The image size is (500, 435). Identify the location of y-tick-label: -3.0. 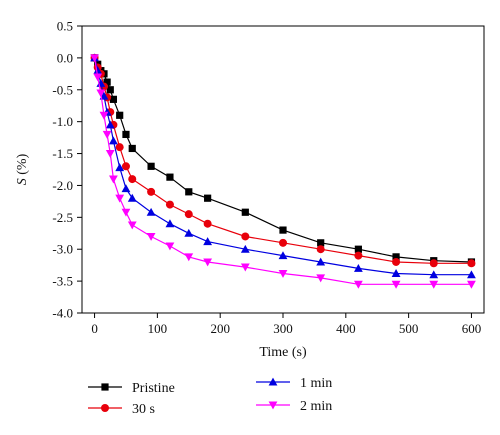
(62, 249).